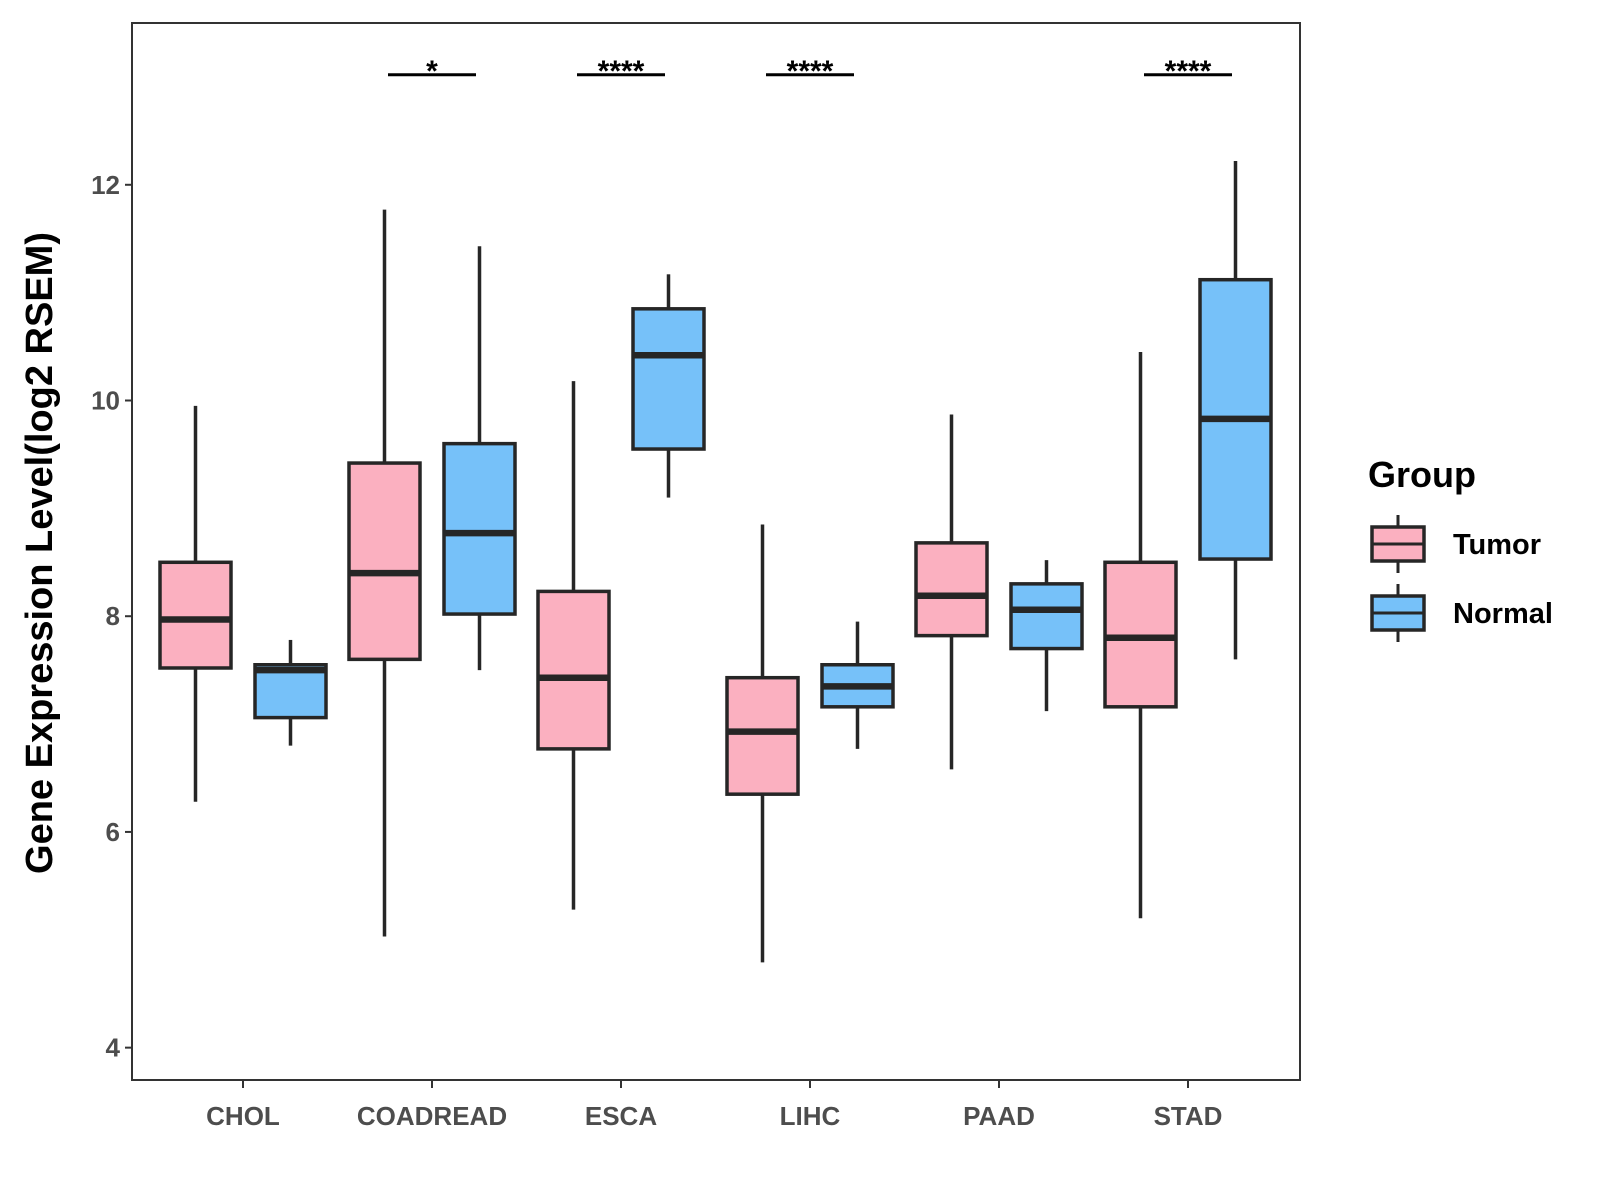 Image resolution: width=1600 pixels, height=1200 pixels. Describe the element at coordinates (621, 1116) in the screenshot. I see `x-tick-label-esca: ESCA` at that location.